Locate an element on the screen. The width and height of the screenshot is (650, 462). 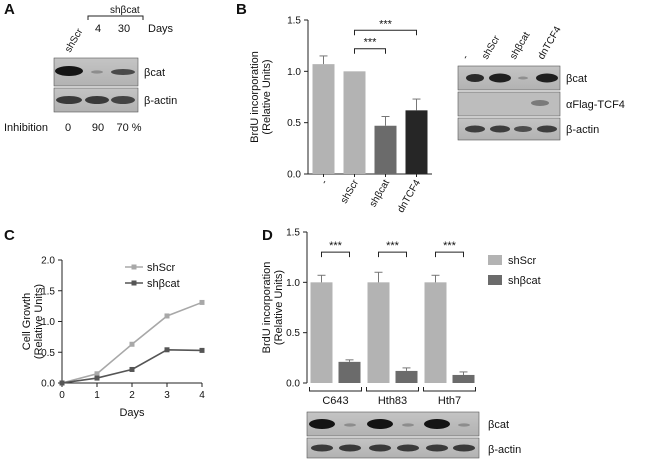
x-tick-label: 3 is located at coordinates (167, 395).